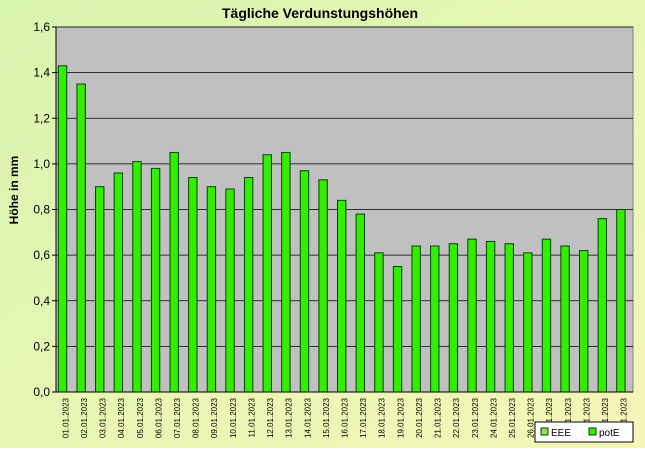  I want to click on y-tick-label: 0,8, so click(41, 210).